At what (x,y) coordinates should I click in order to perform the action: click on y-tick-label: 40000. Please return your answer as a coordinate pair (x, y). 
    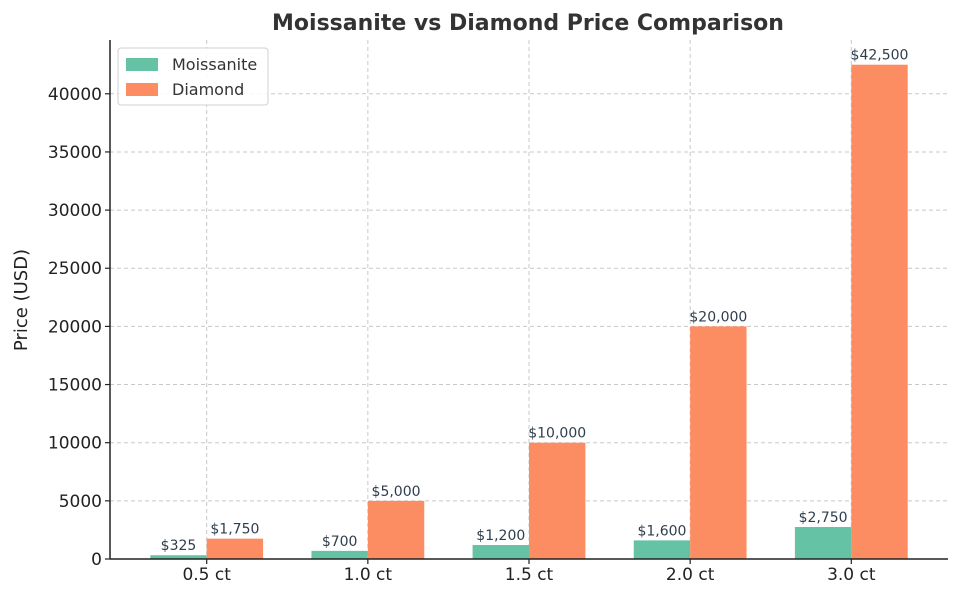
    Looking at the image, I should click on (75, 95).